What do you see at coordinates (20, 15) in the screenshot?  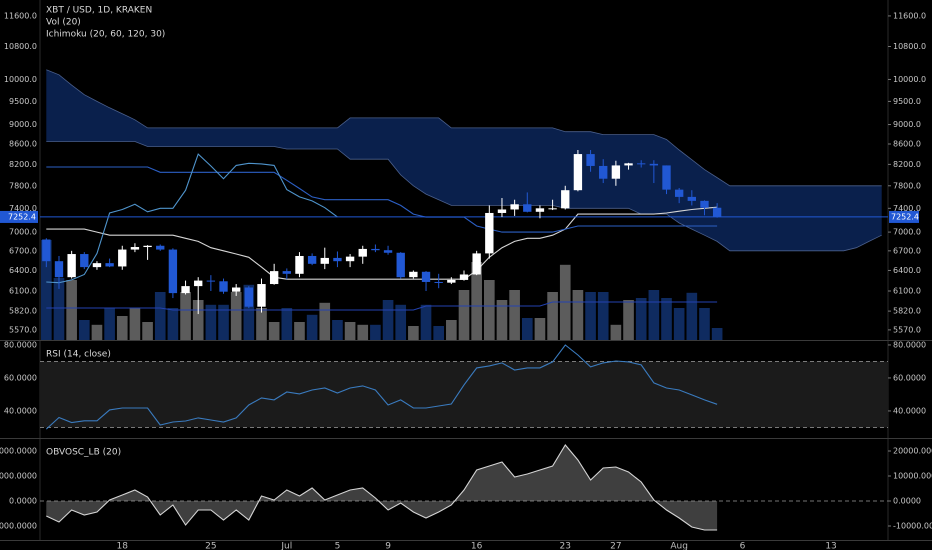 I see `y-tick-label-left: 11600.0` at bounding box center [20, 15].